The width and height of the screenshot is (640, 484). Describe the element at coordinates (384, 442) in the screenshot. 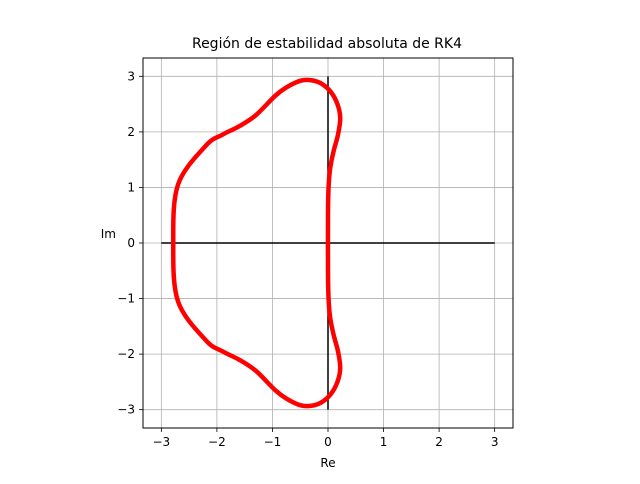

I see `x-tick-label: 1` at that location.